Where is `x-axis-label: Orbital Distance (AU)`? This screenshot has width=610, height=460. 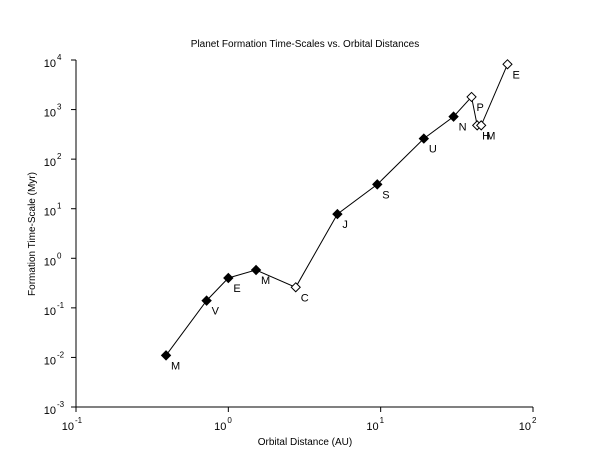 x-axis-label: Orbital Distance (AU) is located at coordinates (305, 442).